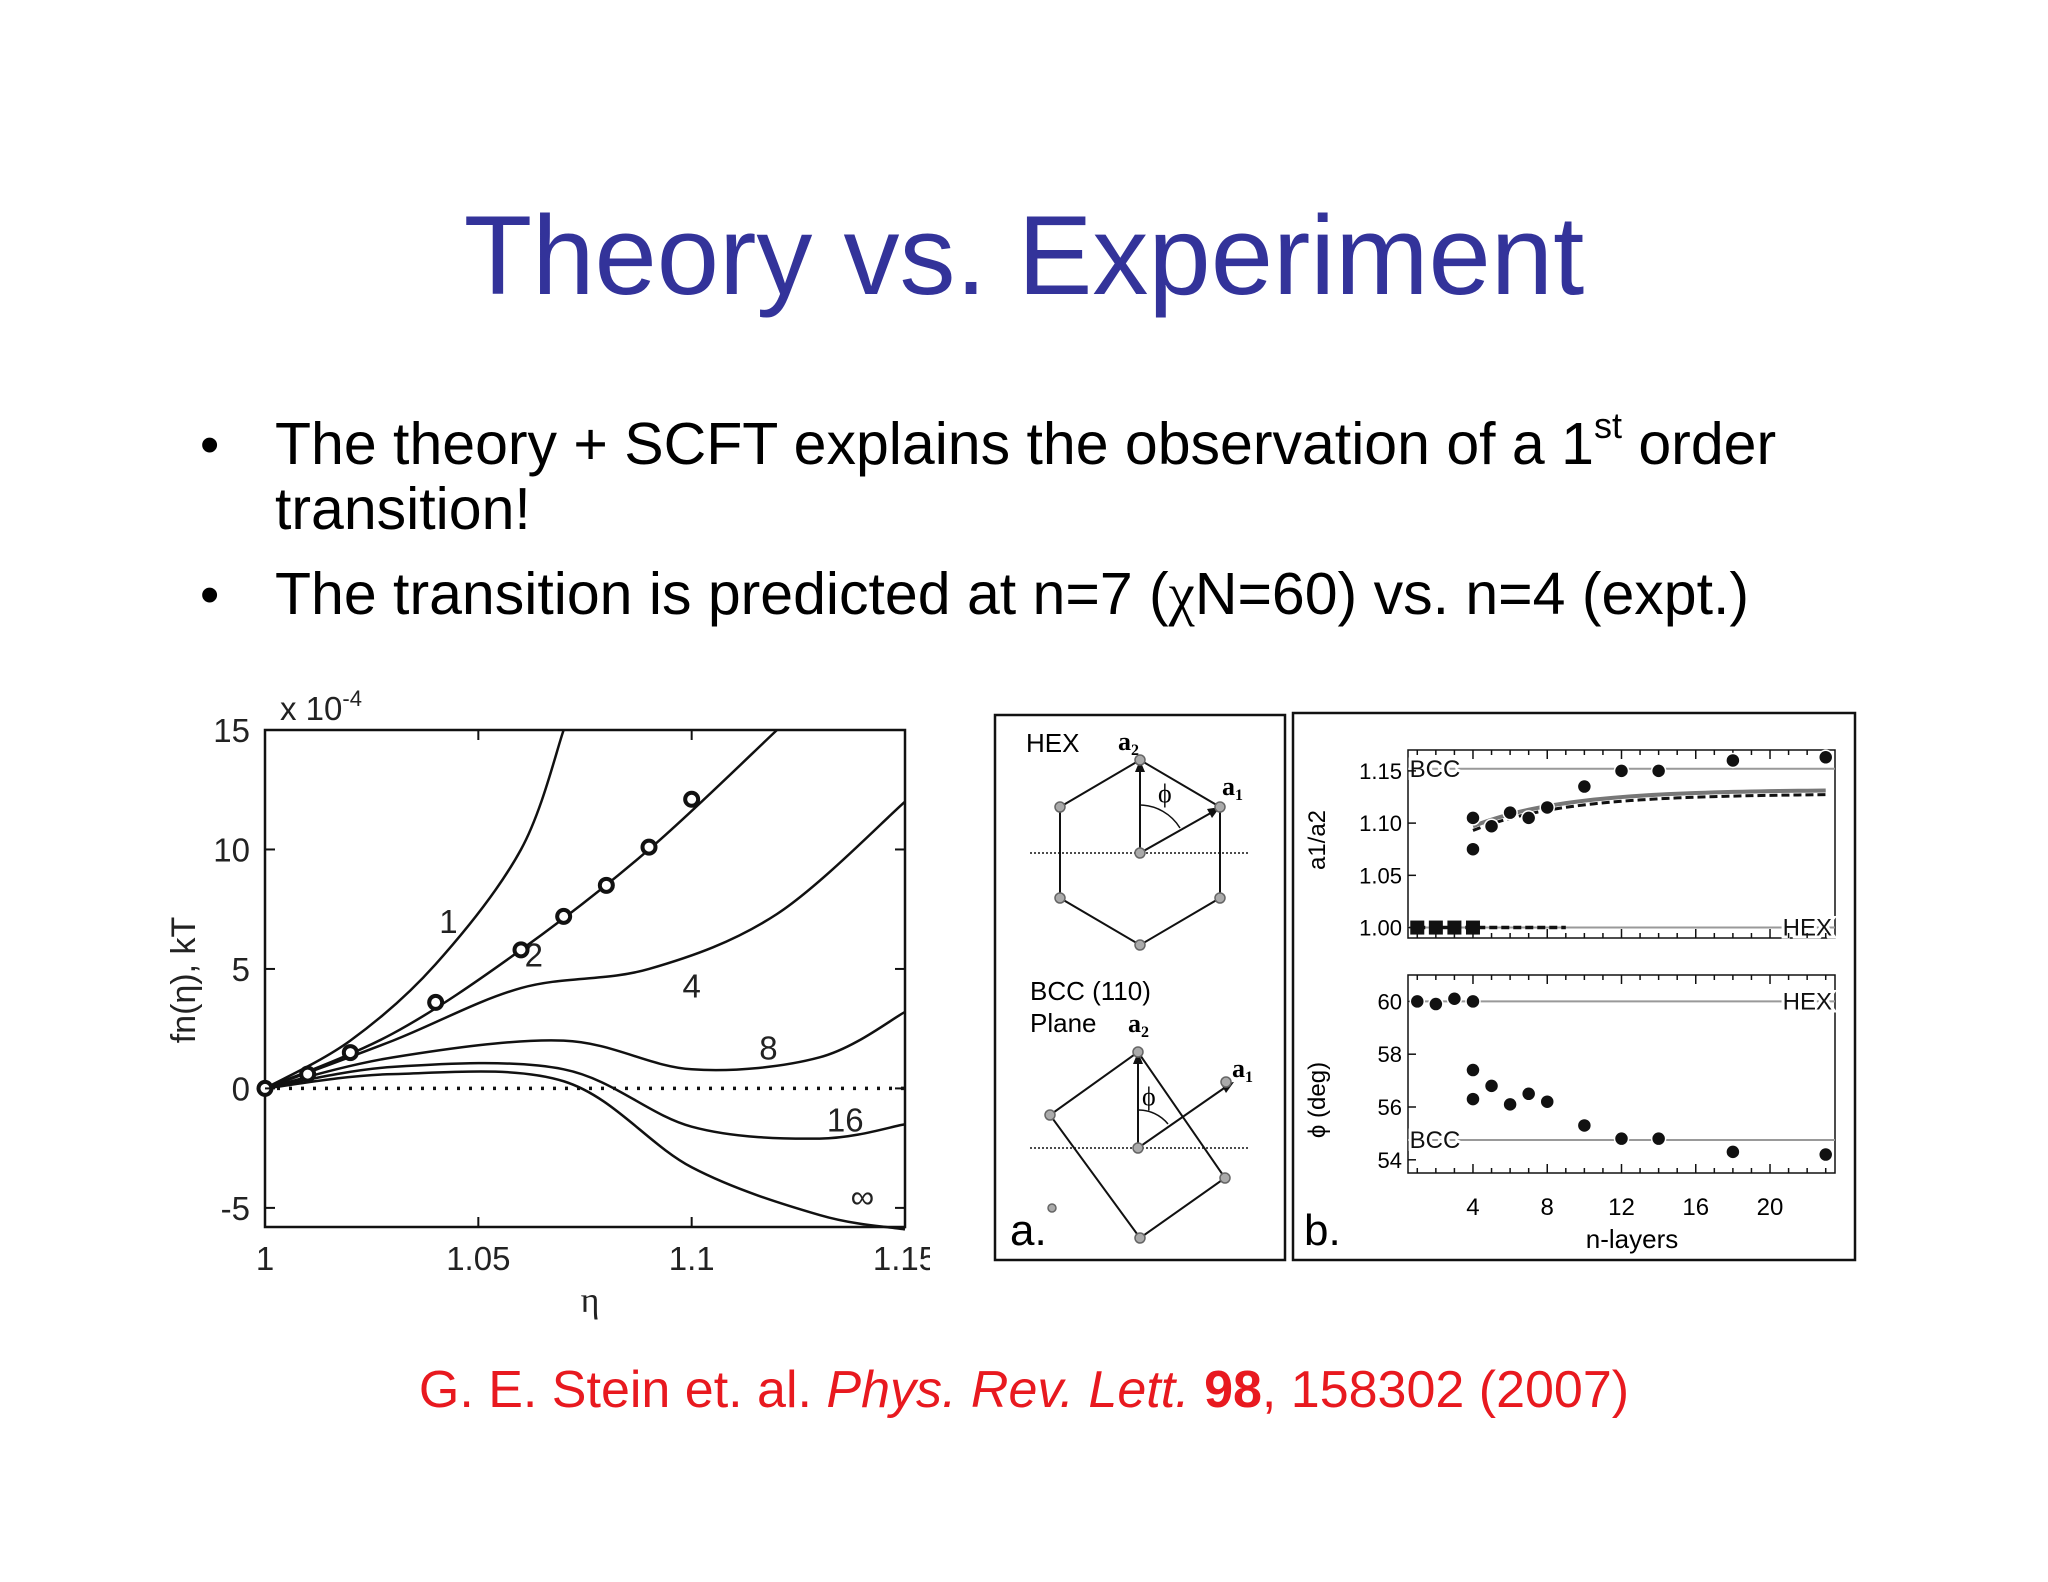 Image resolution: width=2048 pixels, height=1582 pixels. What do you see at coordinates (1597, 847) in the screenshot?
I see `ratio-plot: BCC HEX 1.15 1.10 1.05 1.00` at bounding box center [1597, 847].